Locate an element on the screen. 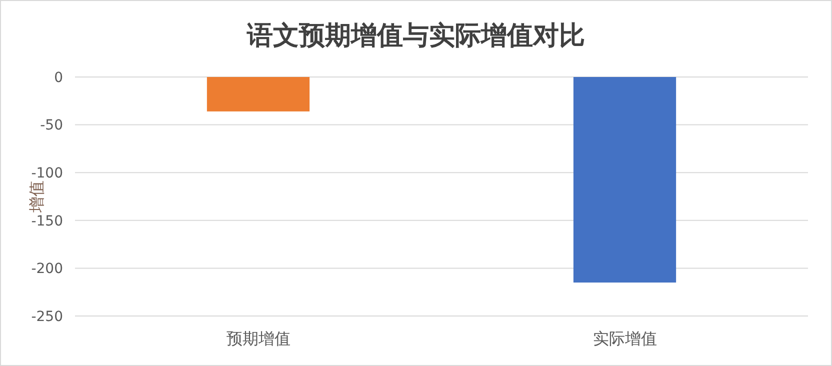 The image size is (832, 366). y-tick-label: 0 is located at coordinates (58, 78).